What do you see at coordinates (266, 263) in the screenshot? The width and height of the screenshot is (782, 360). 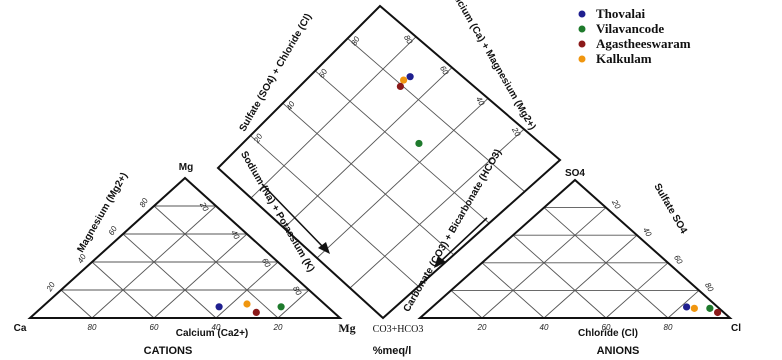 I see `cation-right-tick: 60` at bounding box center [266, 263].